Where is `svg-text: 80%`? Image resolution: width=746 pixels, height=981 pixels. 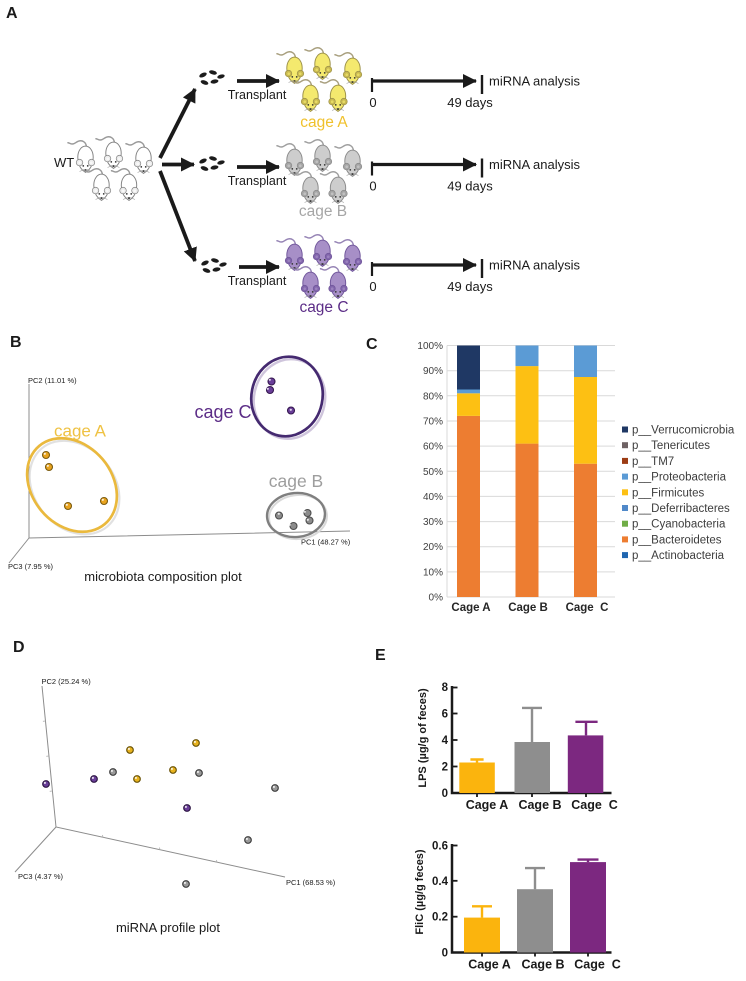 svg-text: 80% is located at coordinates (433, 396).